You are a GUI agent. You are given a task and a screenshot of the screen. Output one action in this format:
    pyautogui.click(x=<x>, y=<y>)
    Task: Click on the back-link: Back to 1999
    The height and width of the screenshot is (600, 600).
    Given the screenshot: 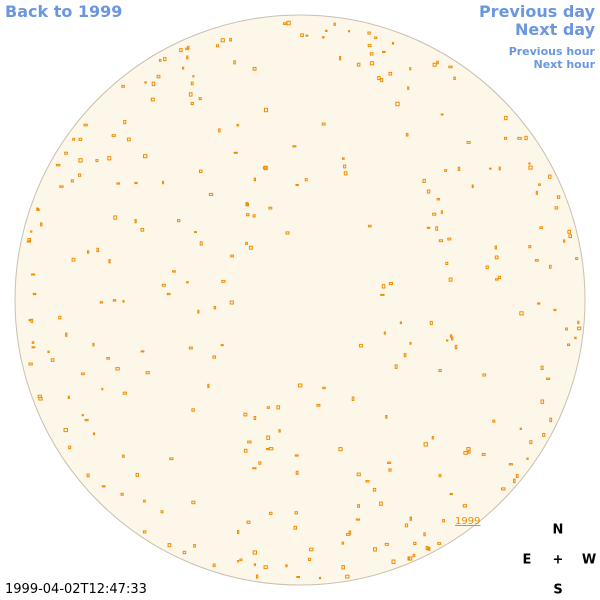 What is the action you would take?
    pyautogui.click(x=64, y=11)
    